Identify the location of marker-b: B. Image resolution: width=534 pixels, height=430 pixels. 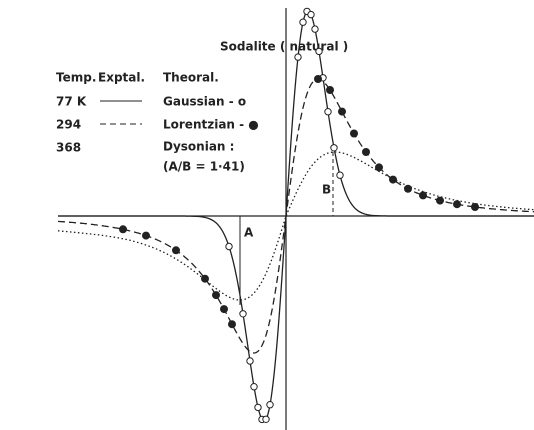
(326, 190).